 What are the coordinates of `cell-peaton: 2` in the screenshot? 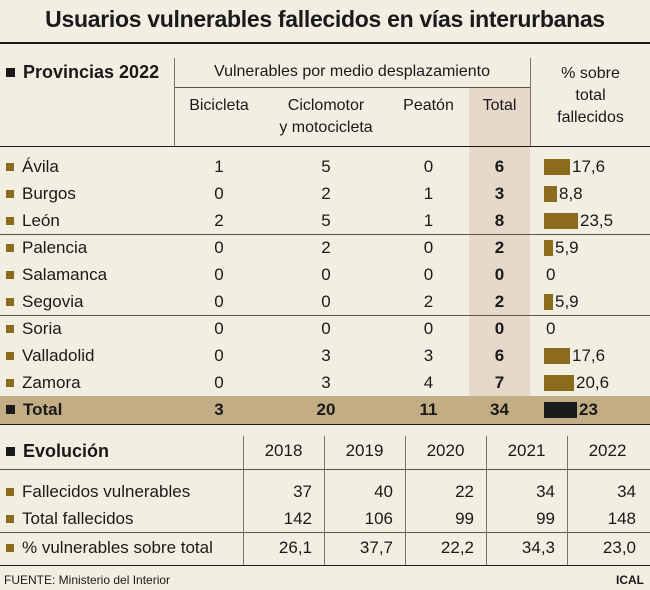 It's located at (428, 301).